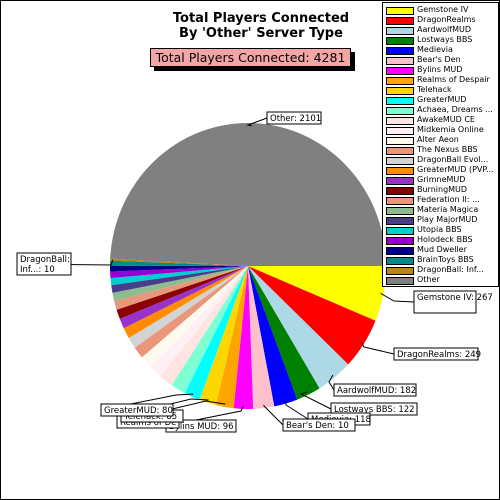 The width and height of the screenshot is (500, 500). What do you see at coordinates (455, 298) in the screenshot?
I see `callout-label: Gemstone IV: 267` at bounding box center [455, 298].